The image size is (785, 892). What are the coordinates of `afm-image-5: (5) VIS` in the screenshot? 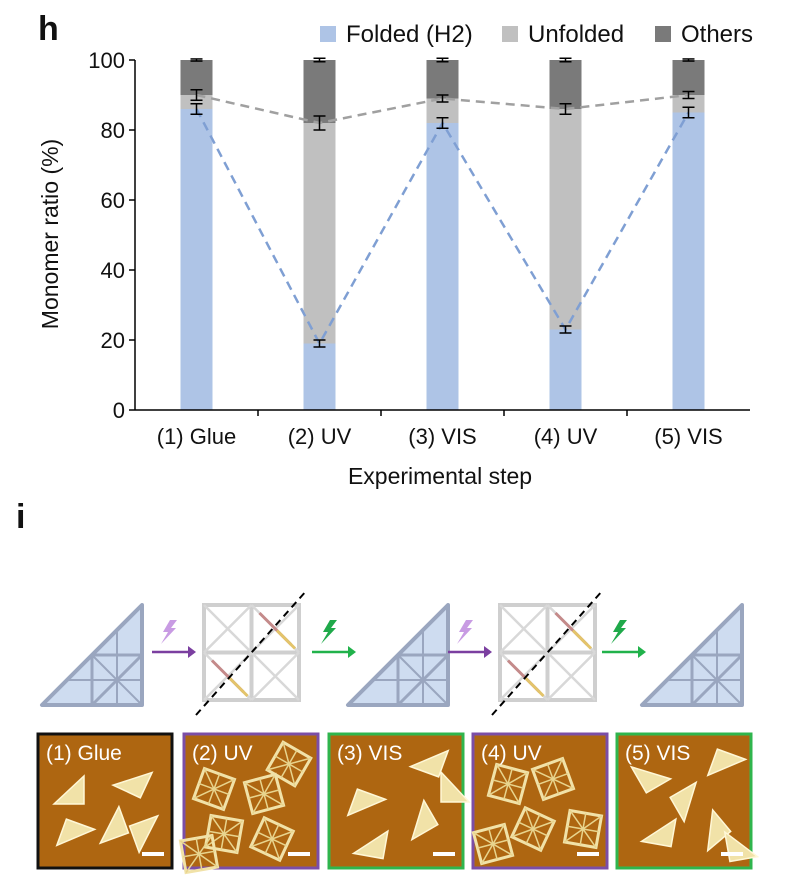 It's located at (687, 801).